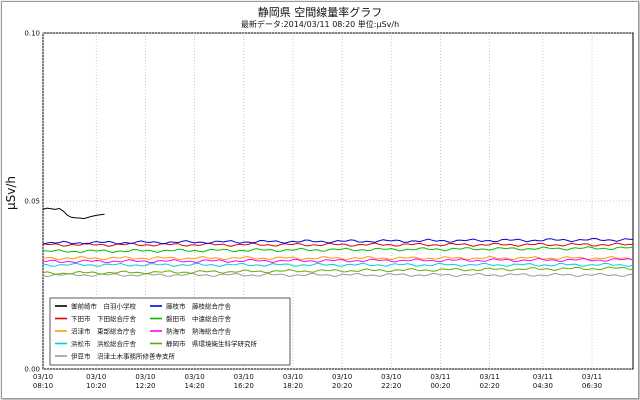  I want to click on x-tick-time: 22:20, so click(391, 386).